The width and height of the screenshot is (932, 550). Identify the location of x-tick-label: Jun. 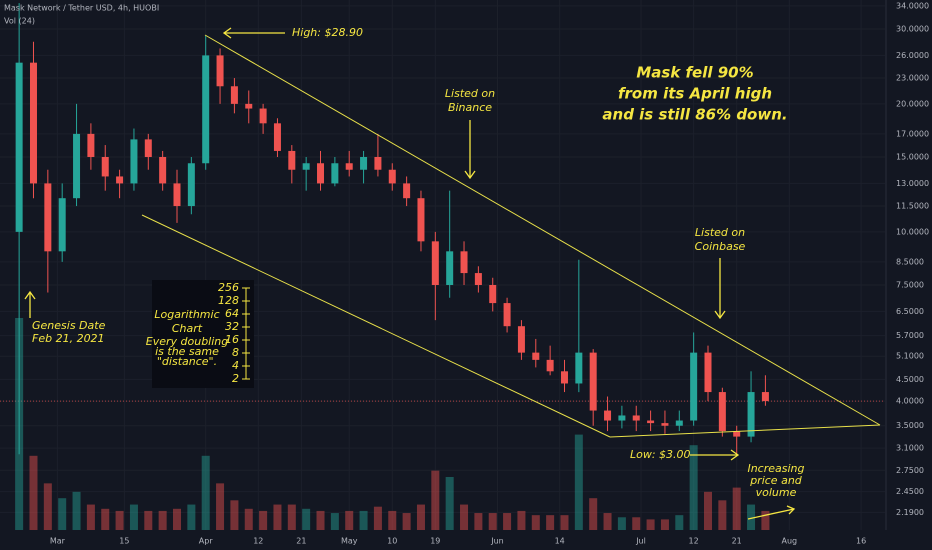
(497, 541).